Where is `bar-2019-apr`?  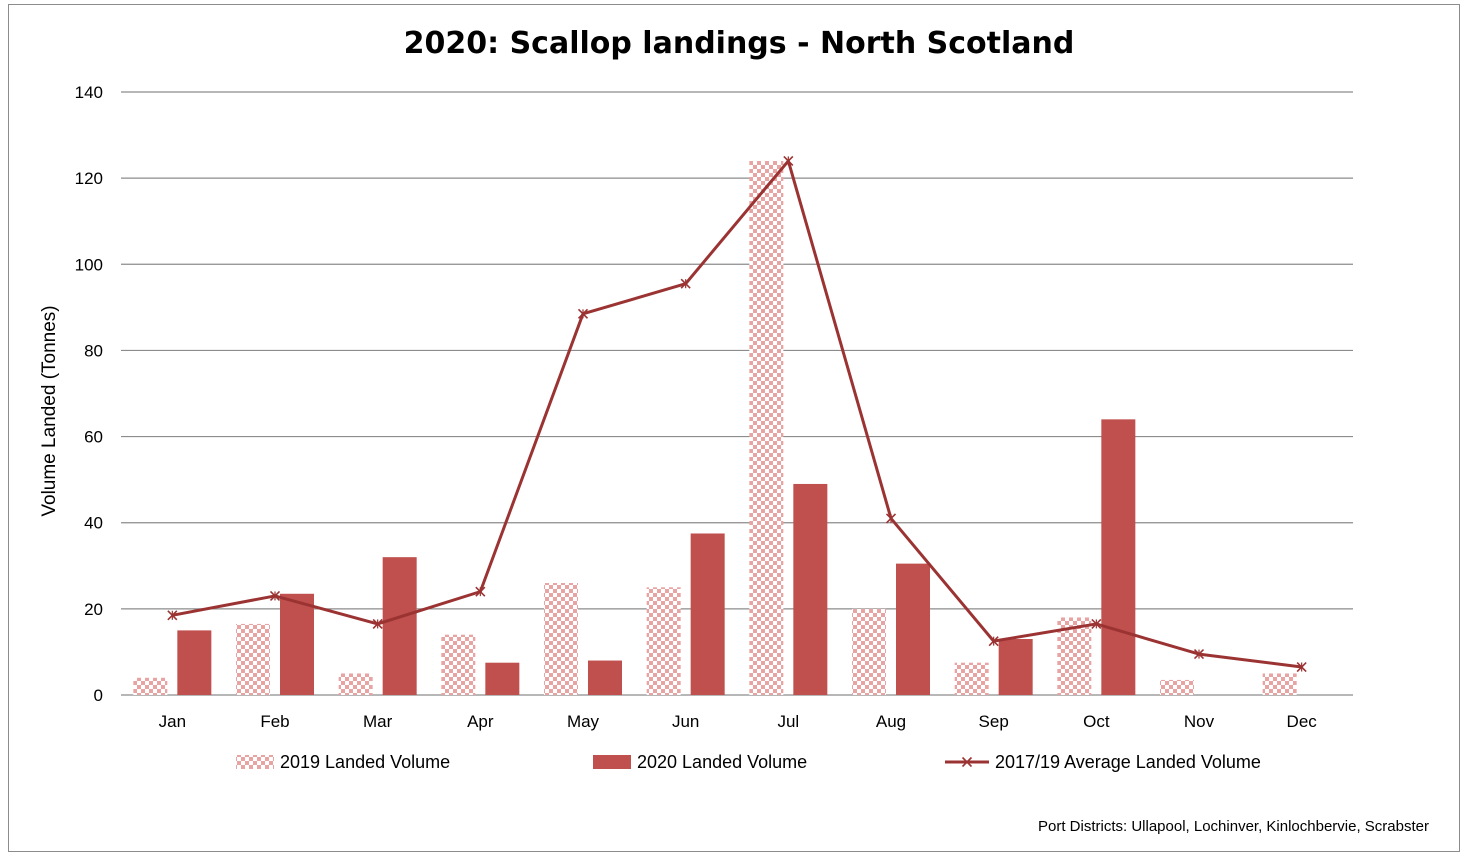 bar-2019-apr is located at coordinates (458, 664).